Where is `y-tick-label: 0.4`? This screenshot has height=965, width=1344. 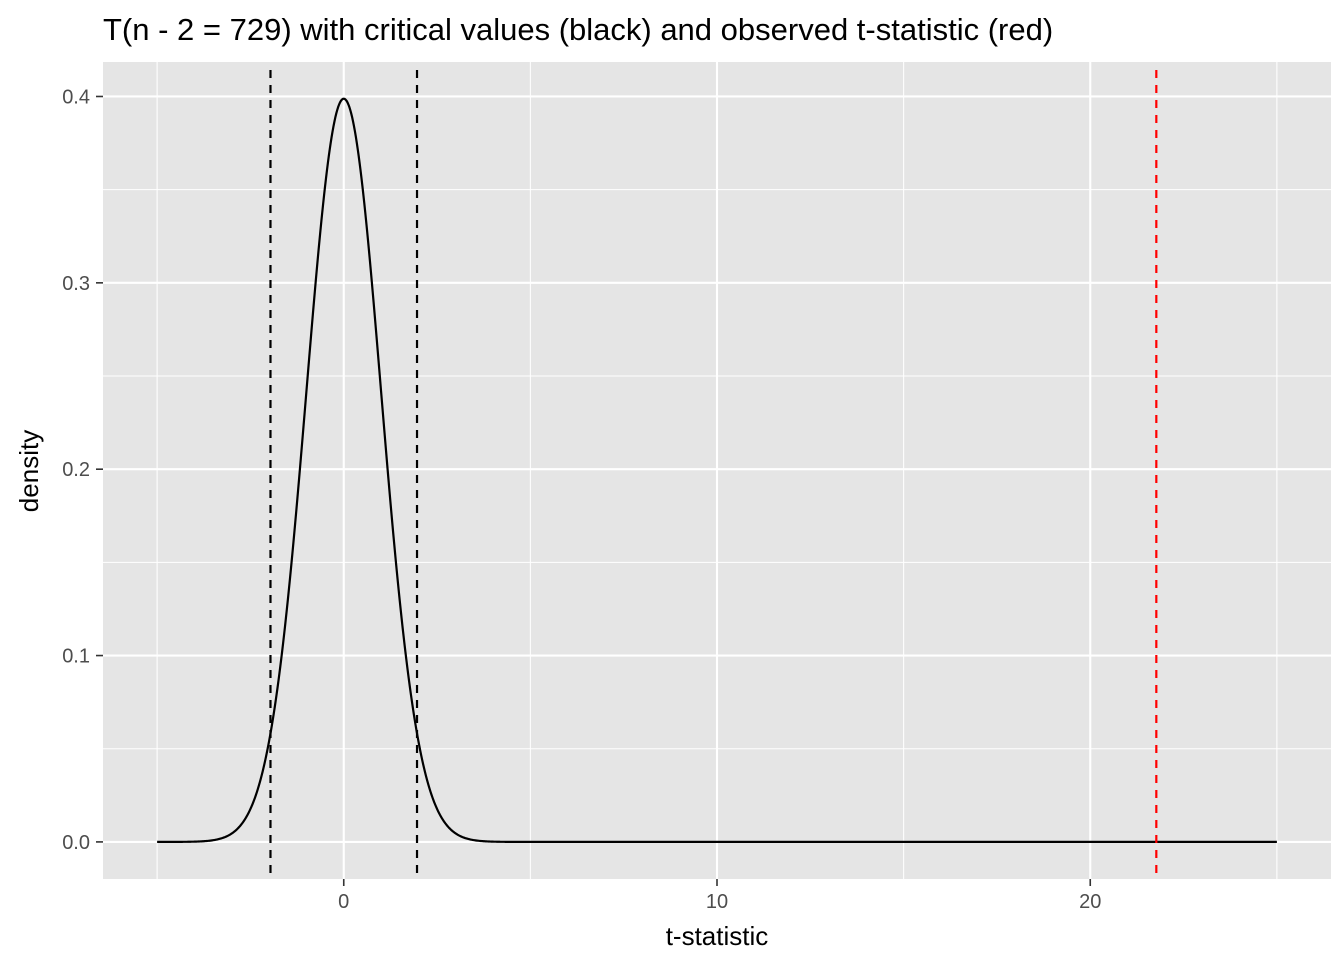 y-tick-label: 0.4 is located at coordinates (76, 97).